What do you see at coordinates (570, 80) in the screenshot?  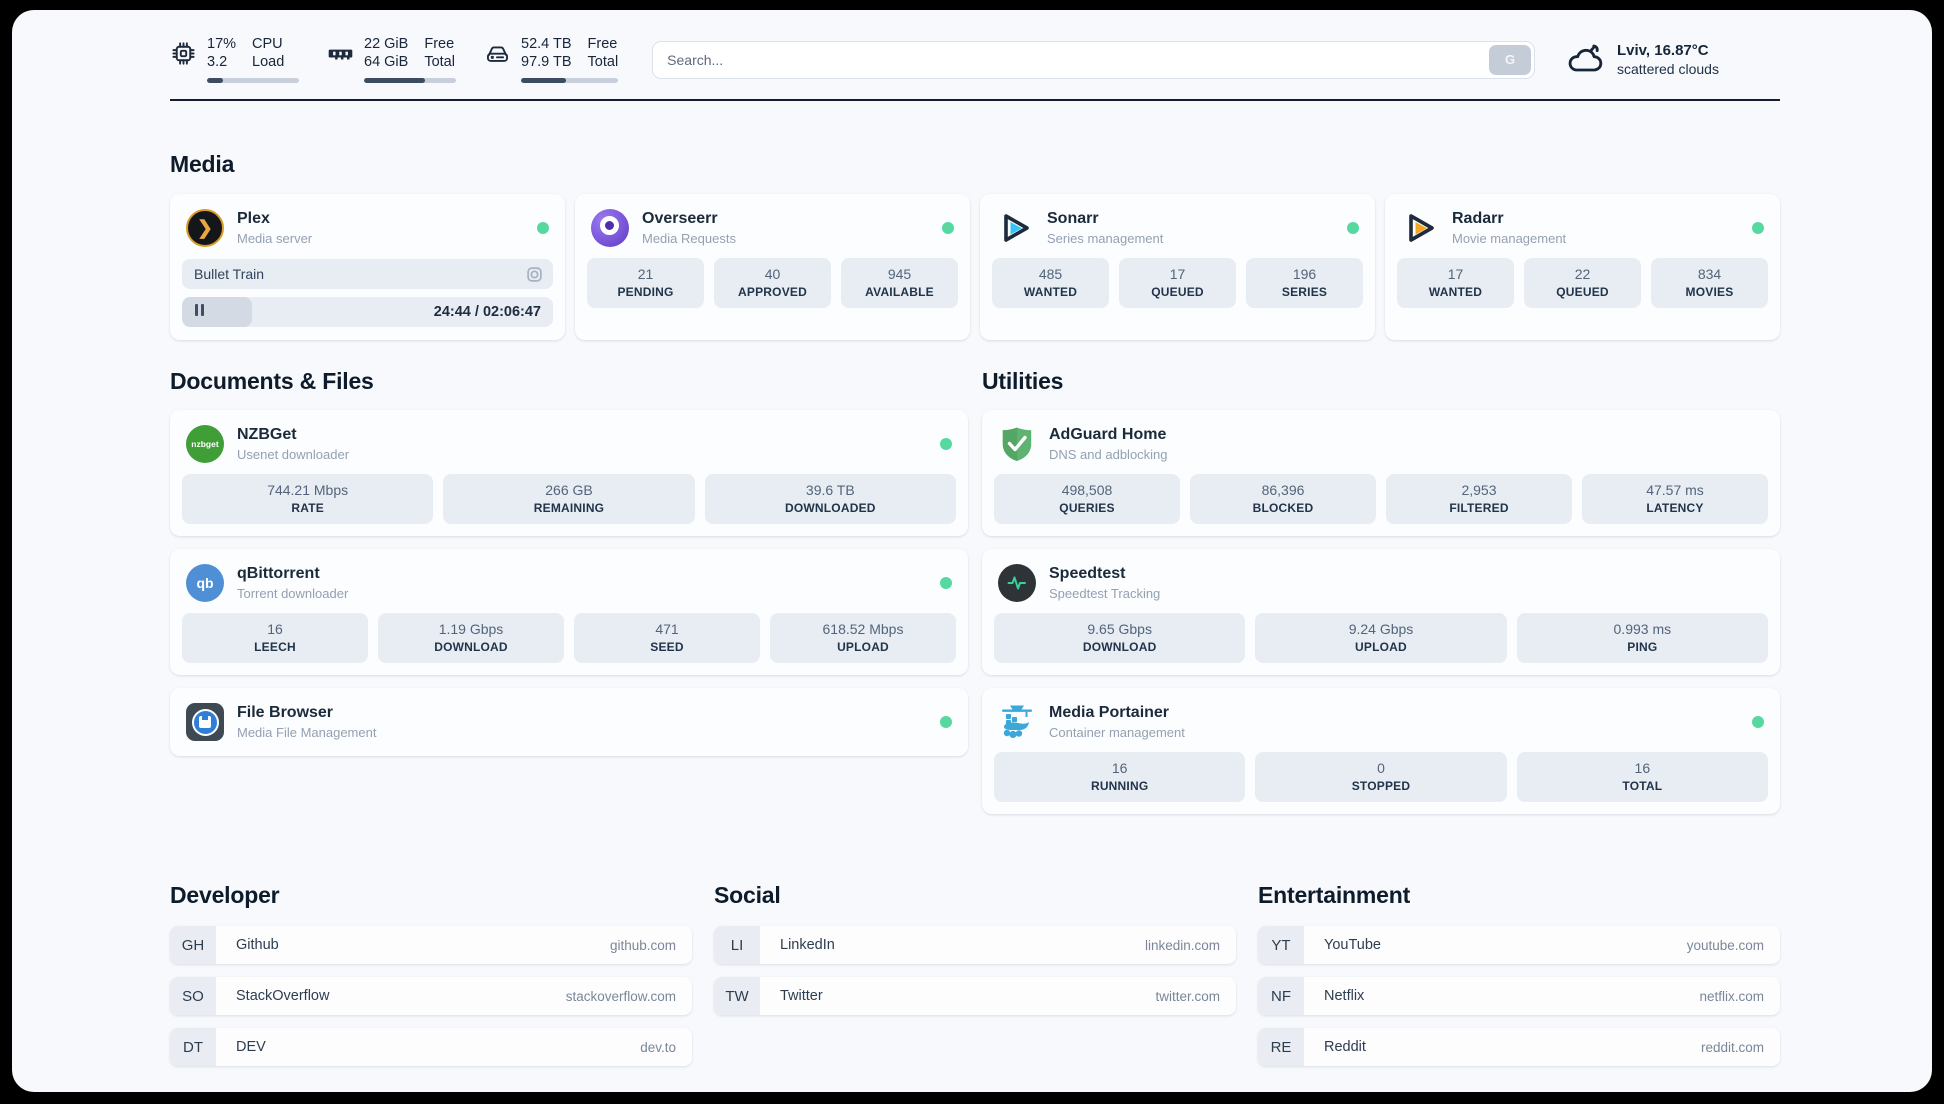 I see `disk-progress` at bounding box center [570, 80].